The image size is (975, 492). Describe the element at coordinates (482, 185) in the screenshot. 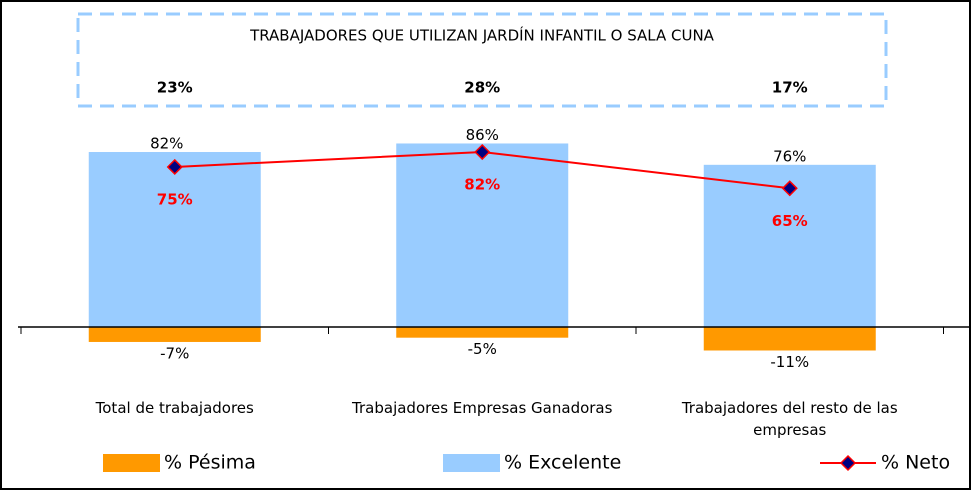

I see `line-data-label: 82%` at that location.